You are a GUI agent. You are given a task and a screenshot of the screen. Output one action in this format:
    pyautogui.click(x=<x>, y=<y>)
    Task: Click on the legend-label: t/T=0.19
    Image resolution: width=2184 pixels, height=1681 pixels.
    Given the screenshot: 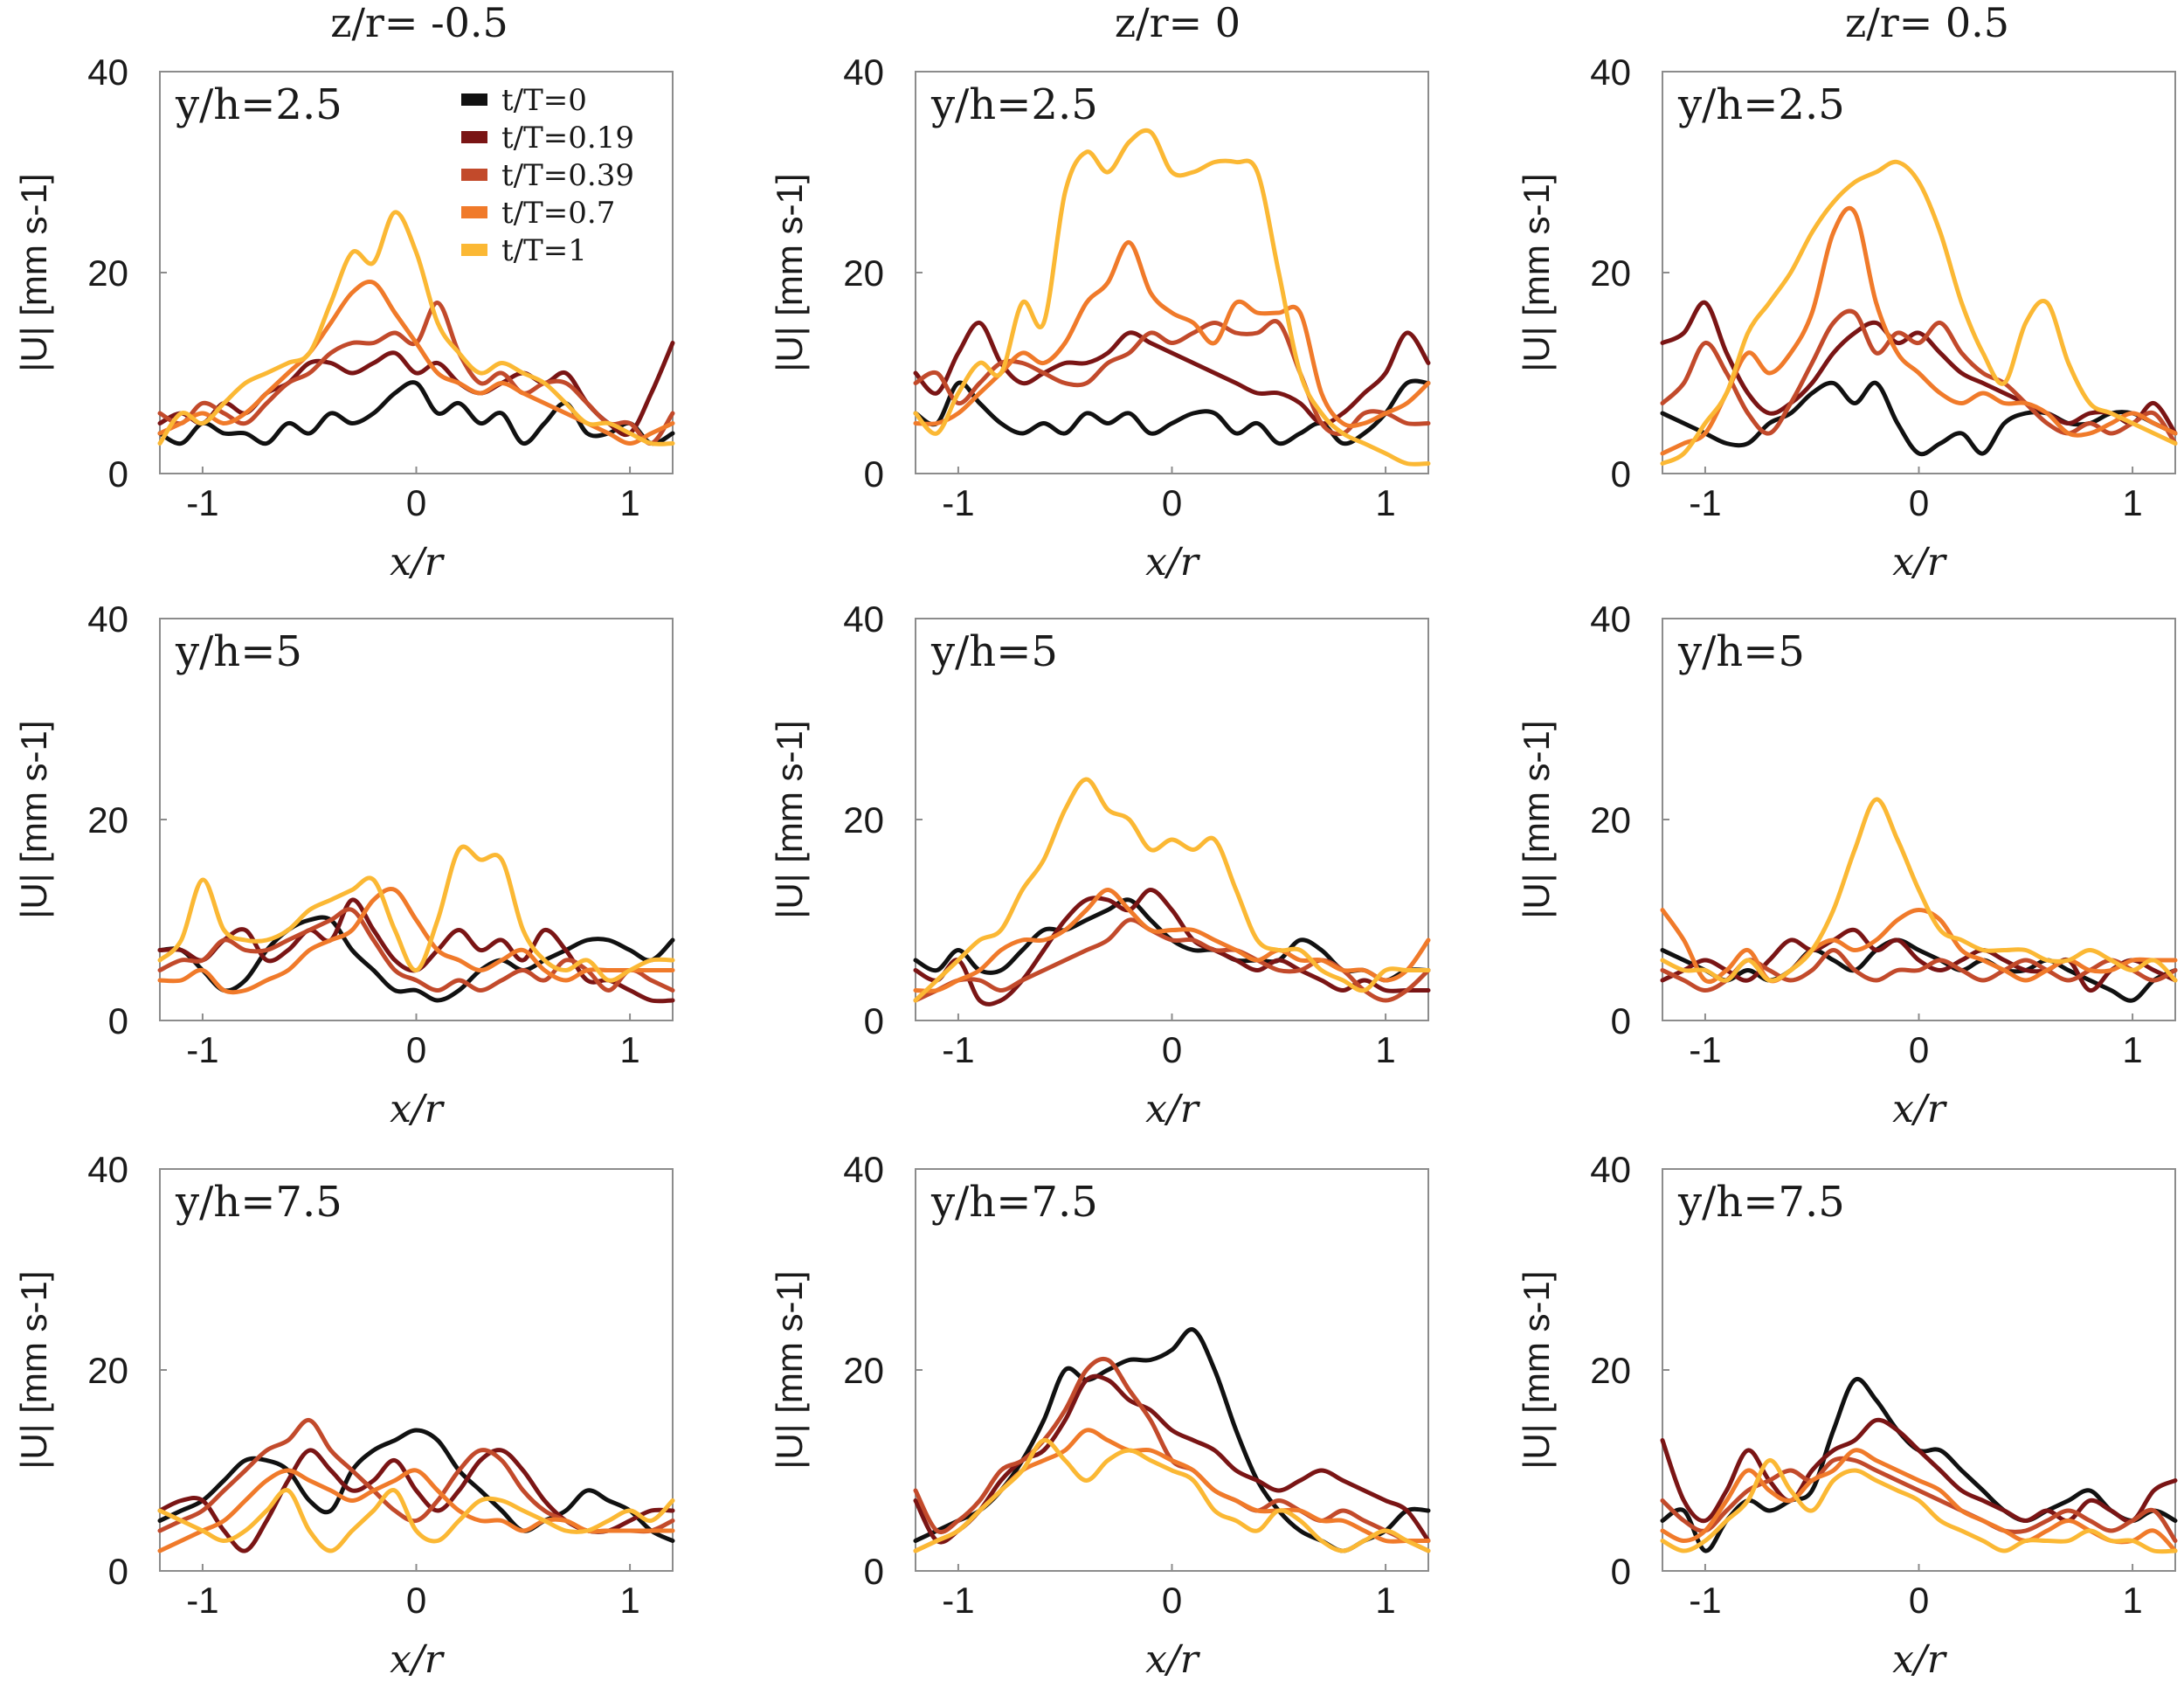 What is the action you would take?
    pyautogui.click(x=567, y=138)
    